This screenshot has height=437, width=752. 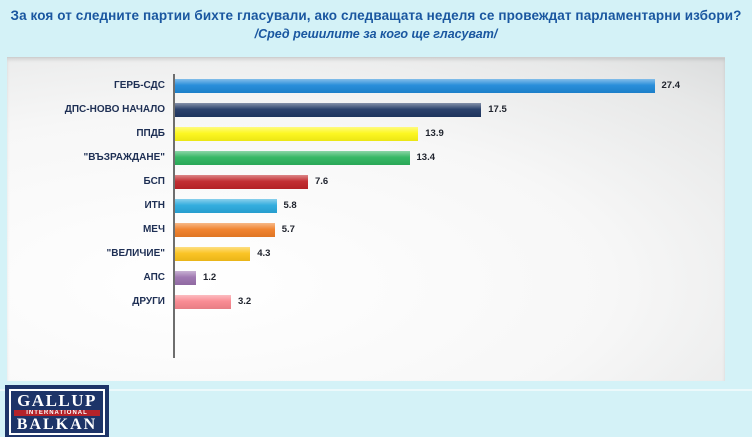 I want to click on chart-row: "ВЕЛИЧИЕ" 4.3, so click(x=366, y=254).